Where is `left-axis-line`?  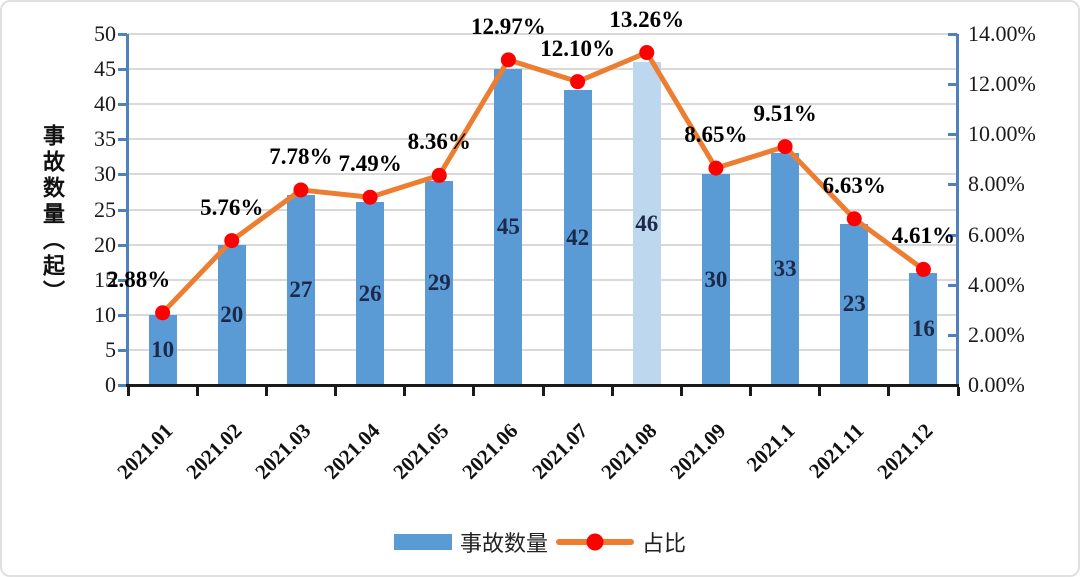
left-axis-line is located at coordinates (127, 209).